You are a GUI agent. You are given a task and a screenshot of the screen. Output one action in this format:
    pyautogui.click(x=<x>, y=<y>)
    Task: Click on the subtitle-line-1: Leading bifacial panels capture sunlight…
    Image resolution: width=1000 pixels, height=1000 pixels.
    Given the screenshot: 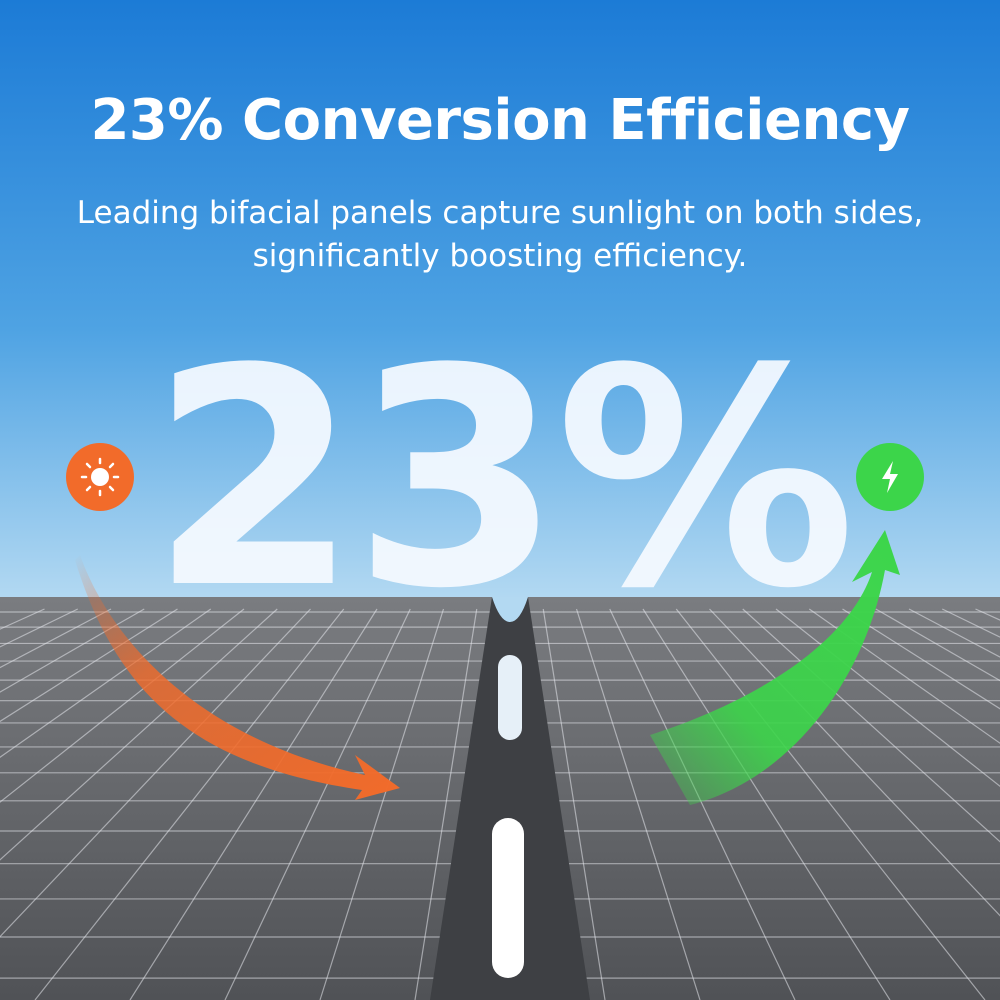 What is the action you would take?
    pyautogui.click(x=500, y=213)
    